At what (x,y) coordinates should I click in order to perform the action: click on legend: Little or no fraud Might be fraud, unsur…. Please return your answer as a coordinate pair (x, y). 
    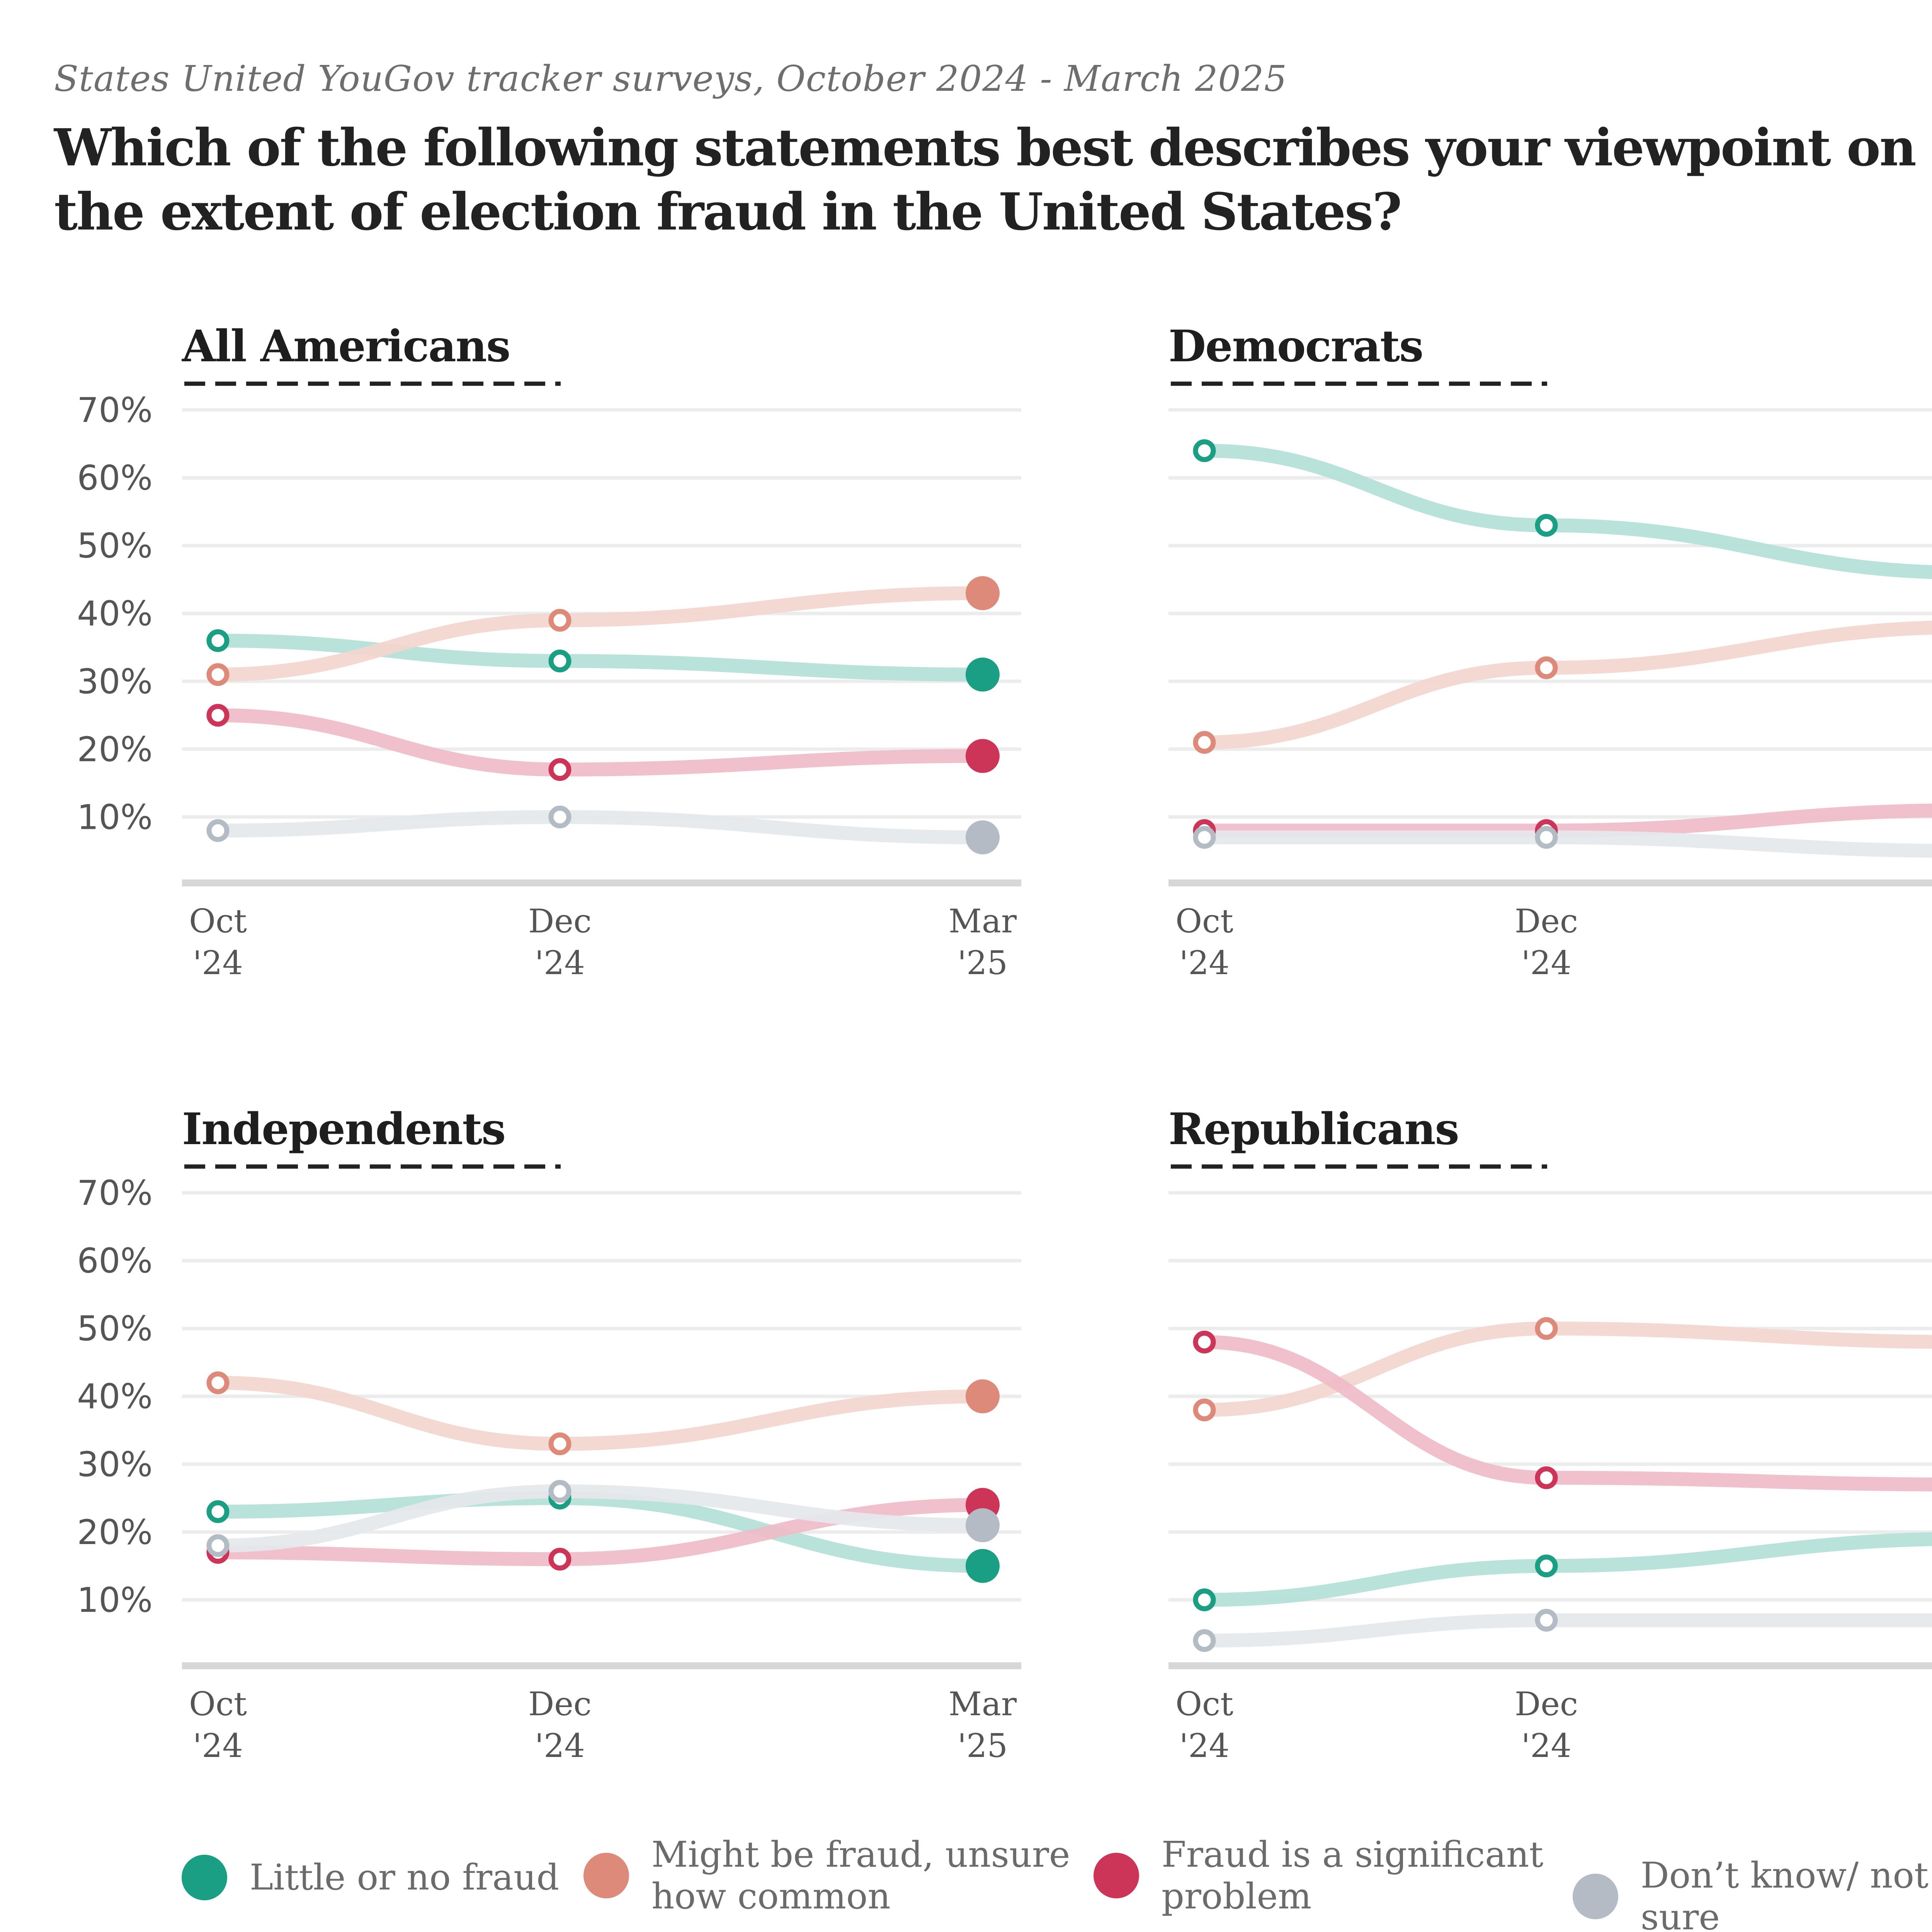
    Looking at the image, I should click on (1057, 1878).